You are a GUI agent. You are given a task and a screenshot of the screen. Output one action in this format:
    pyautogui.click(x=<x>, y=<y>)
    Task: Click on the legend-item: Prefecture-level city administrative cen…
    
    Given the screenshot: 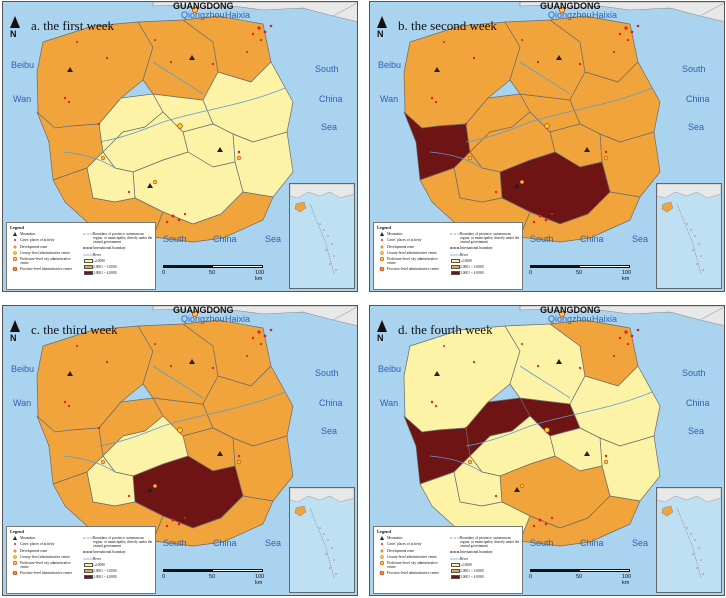 What is the action you would take?
    pyautogui.click(x=412, y=565)
    